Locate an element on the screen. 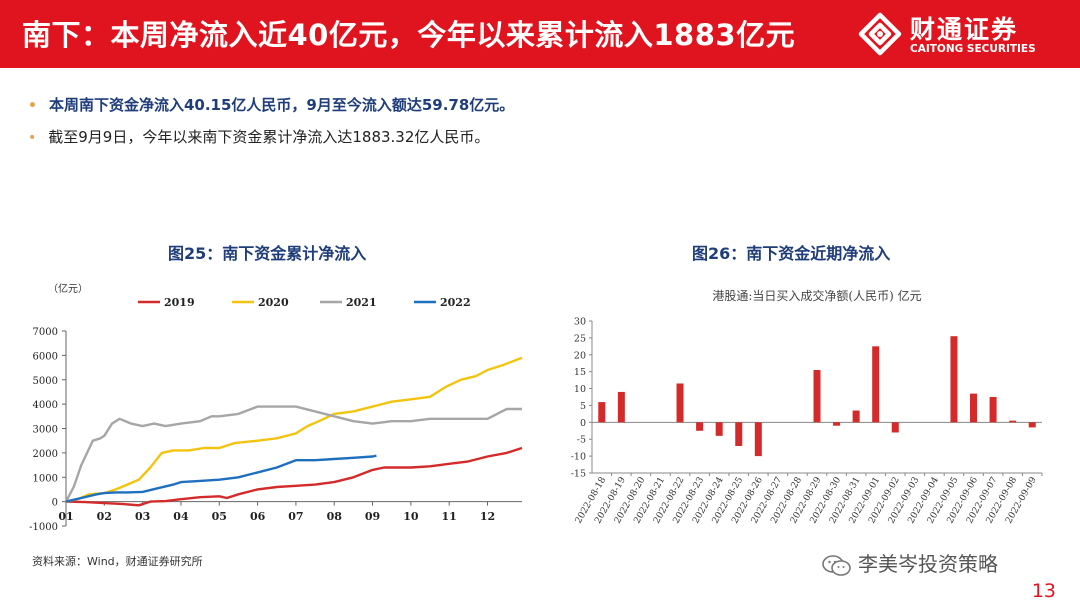  x-tick-label: 04 is located at coordinates (181, 516).